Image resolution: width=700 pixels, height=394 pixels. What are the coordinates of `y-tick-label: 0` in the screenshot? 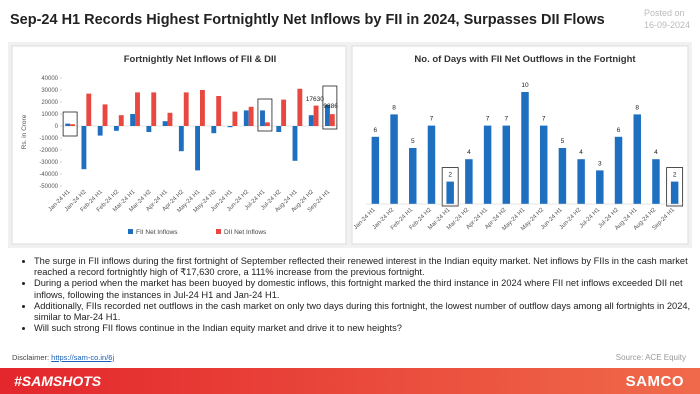 It's located at (57, 127).